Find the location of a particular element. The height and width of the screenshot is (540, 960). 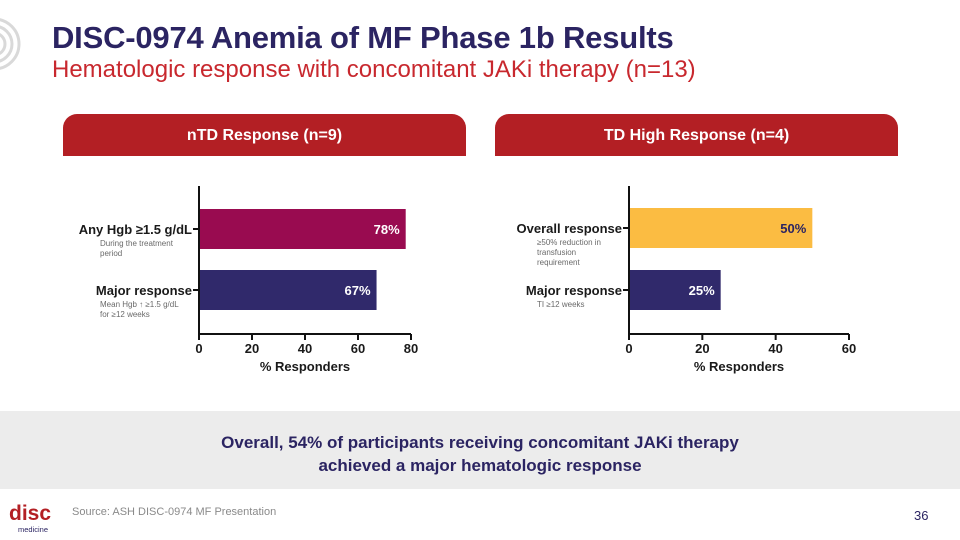

td-x-tick-label-2: 20 is located at coordinates (702, 348).